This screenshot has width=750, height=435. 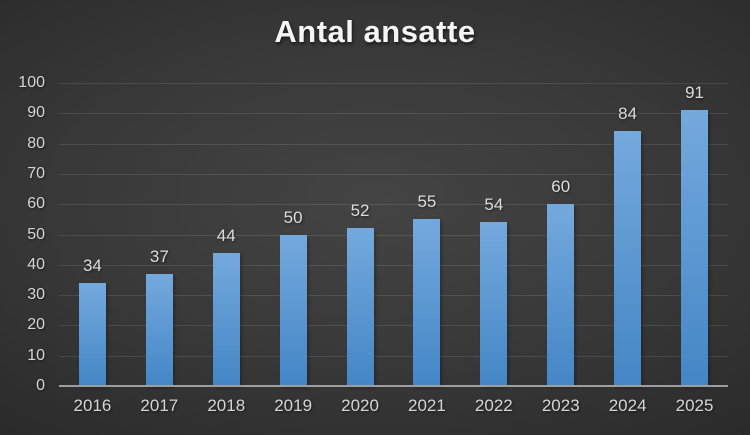 I want to click on x-axis-label-2018: 2018, so click(x=226, y=405).